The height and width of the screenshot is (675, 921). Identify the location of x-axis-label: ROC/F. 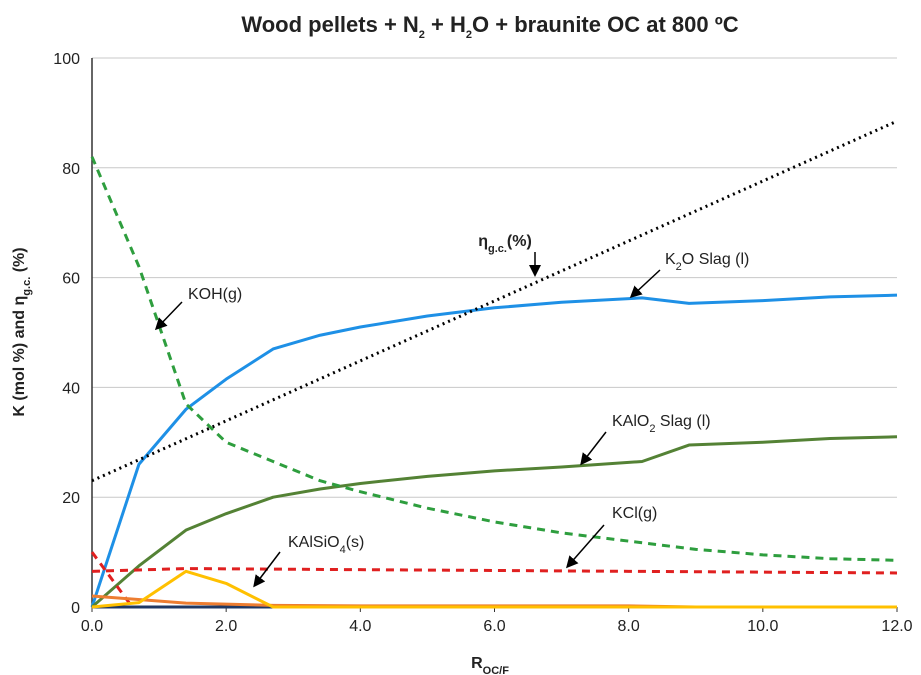
(490, 665).